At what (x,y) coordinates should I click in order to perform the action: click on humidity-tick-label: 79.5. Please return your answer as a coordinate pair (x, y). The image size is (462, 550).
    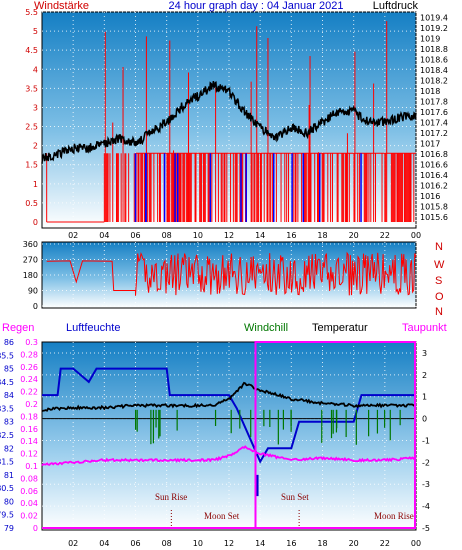
    Looking at the image, I should click on (7, 515).